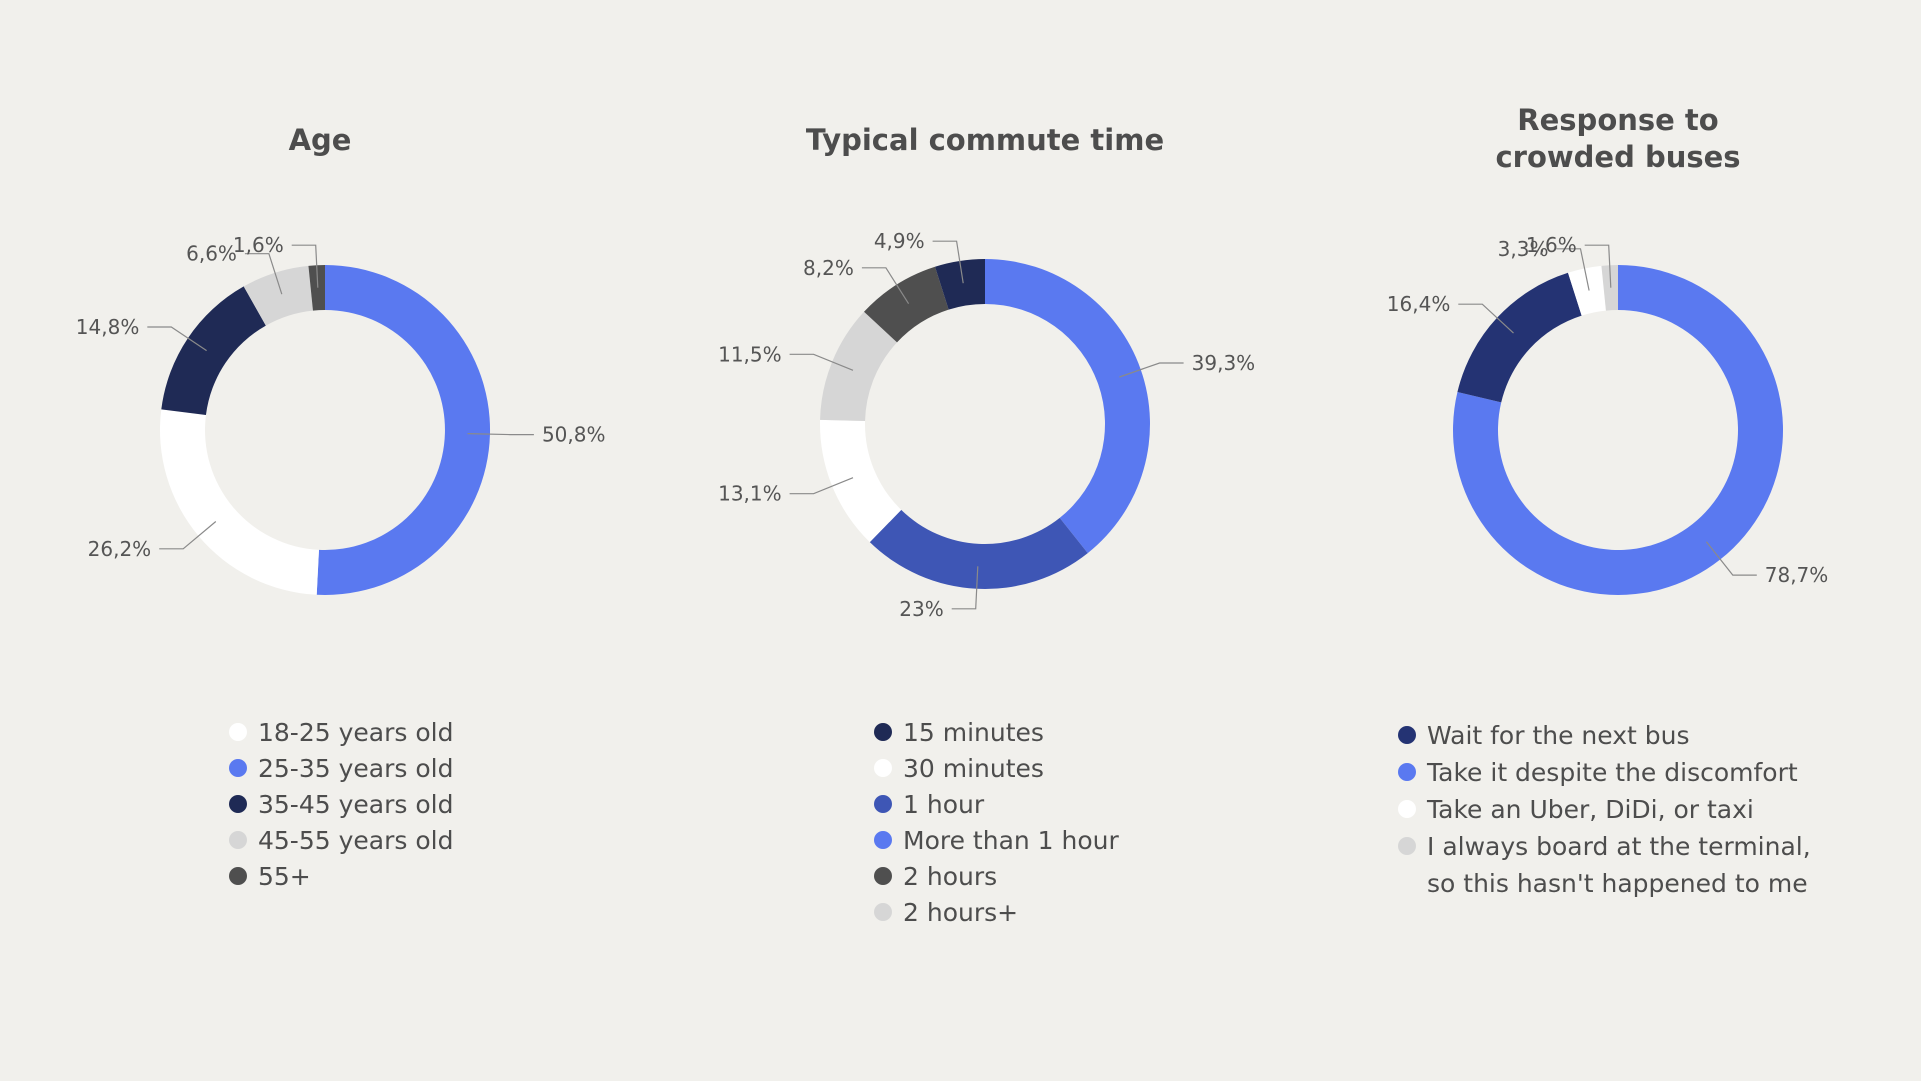 This screenshot has width=1921, height=1081. I want to click on slice-18-25-years-old, so click(239, 502).